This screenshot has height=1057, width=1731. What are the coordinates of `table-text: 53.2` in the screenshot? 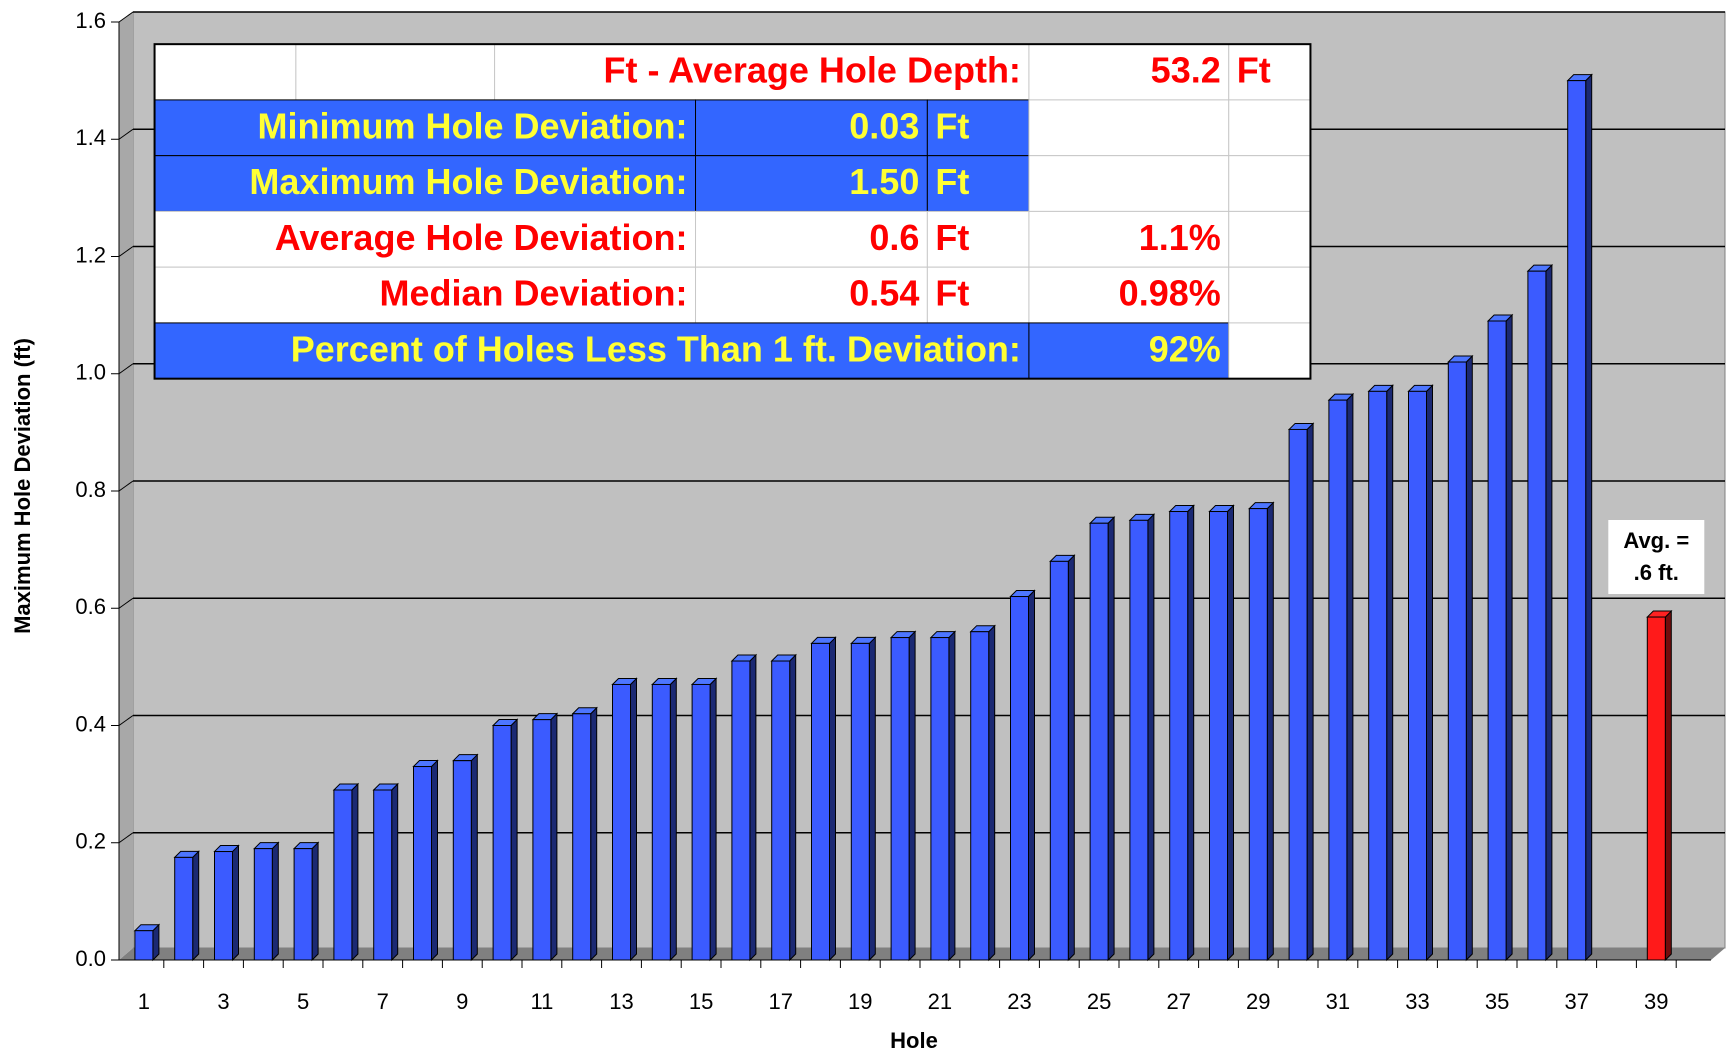 It's located at (1186, 70).